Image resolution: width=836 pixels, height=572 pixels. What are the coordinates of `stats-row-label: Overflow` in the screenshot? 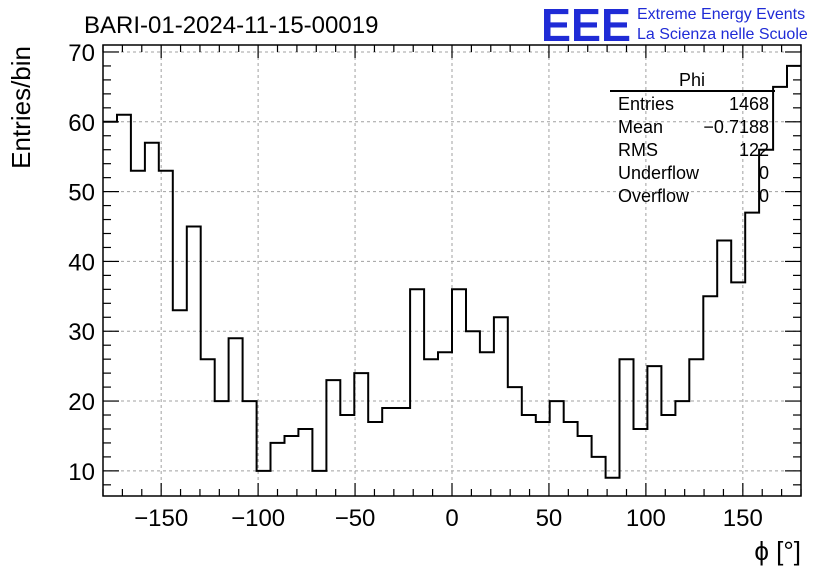 It's located at (654, 196).